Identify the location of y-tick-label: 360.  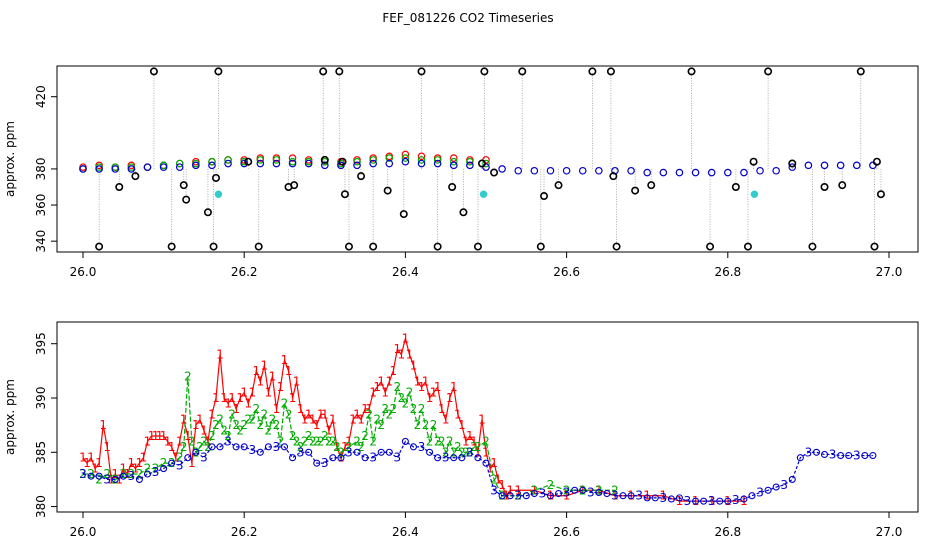
(41, 205).